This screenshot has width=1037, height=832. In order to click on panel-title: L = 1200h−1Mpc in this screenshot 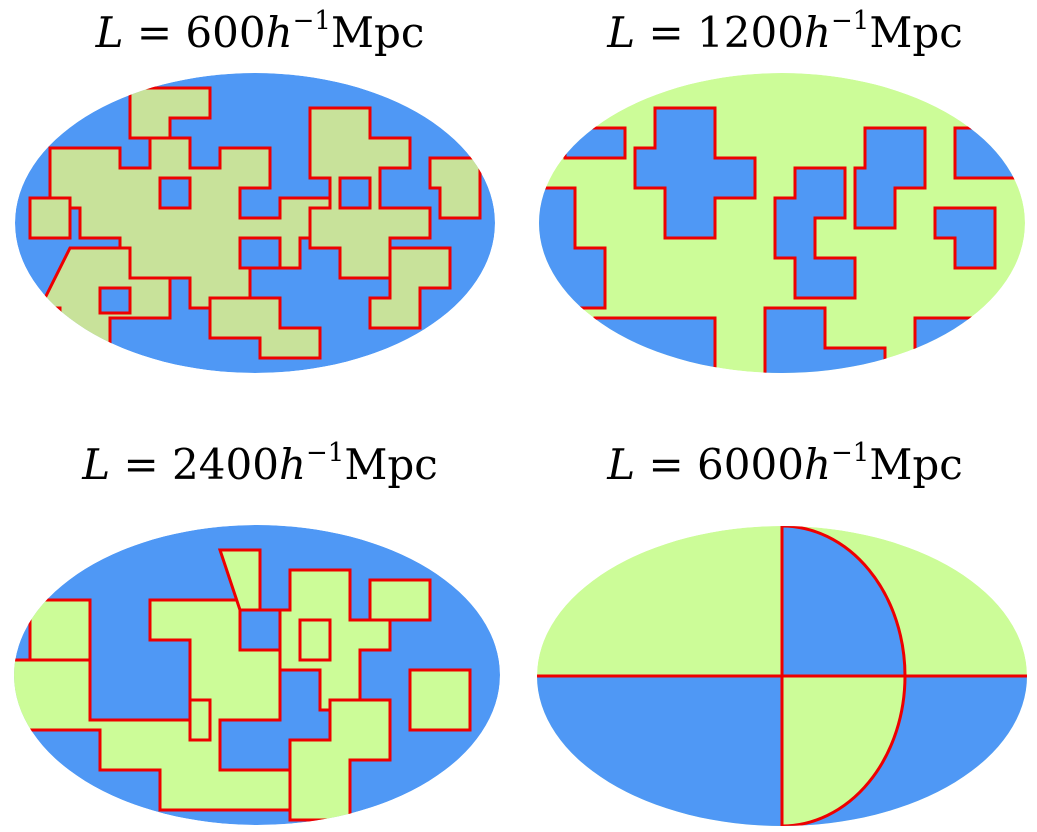, I will do `click(785, 31)`.